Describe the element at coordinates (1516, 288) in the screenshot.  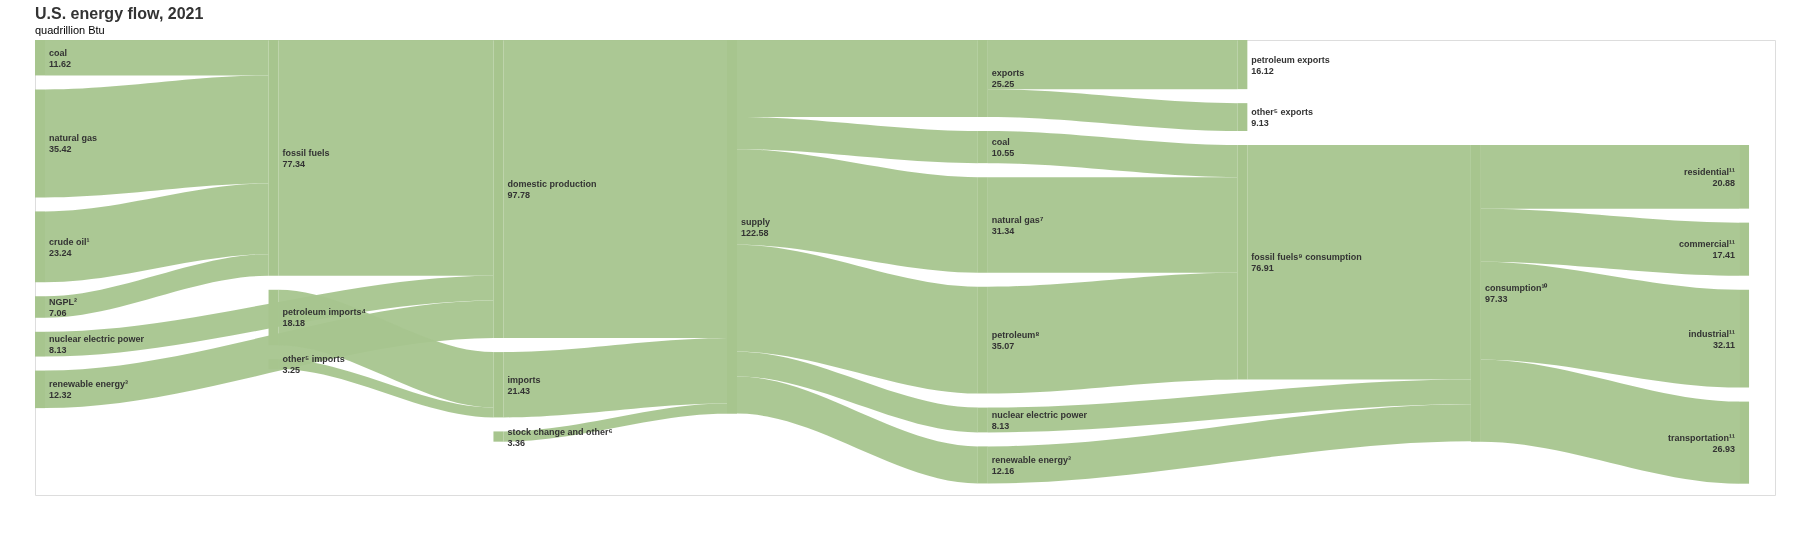
I see `category-label: consumption¹⁰` at that location.